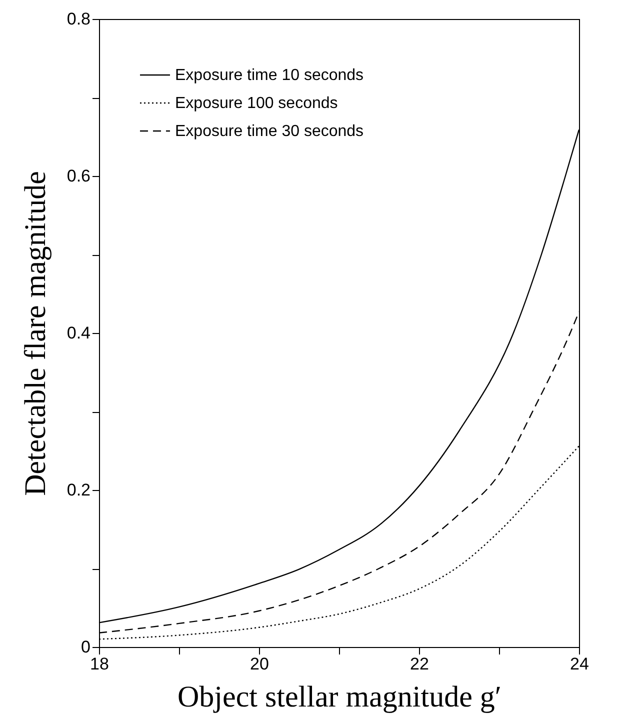  What do you see at coordinates (85, 647) in the screenshot?
I see `y-tick-label: 0` at bounding box center [85, 647].